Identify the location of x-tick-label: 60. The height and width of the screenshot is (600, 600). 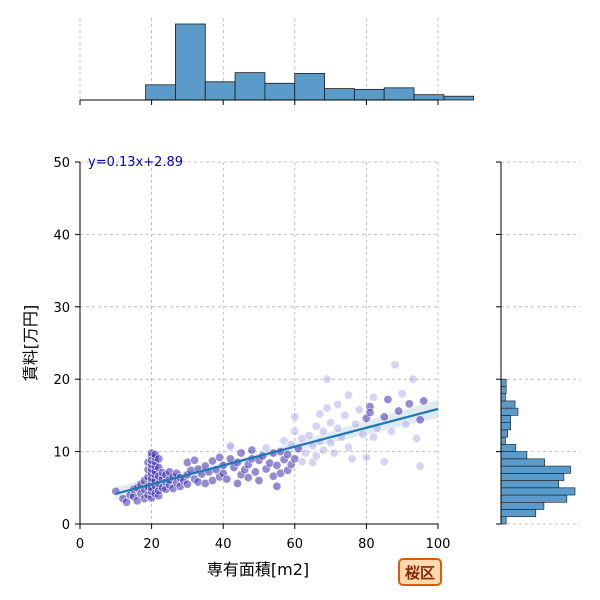
(295, 544).